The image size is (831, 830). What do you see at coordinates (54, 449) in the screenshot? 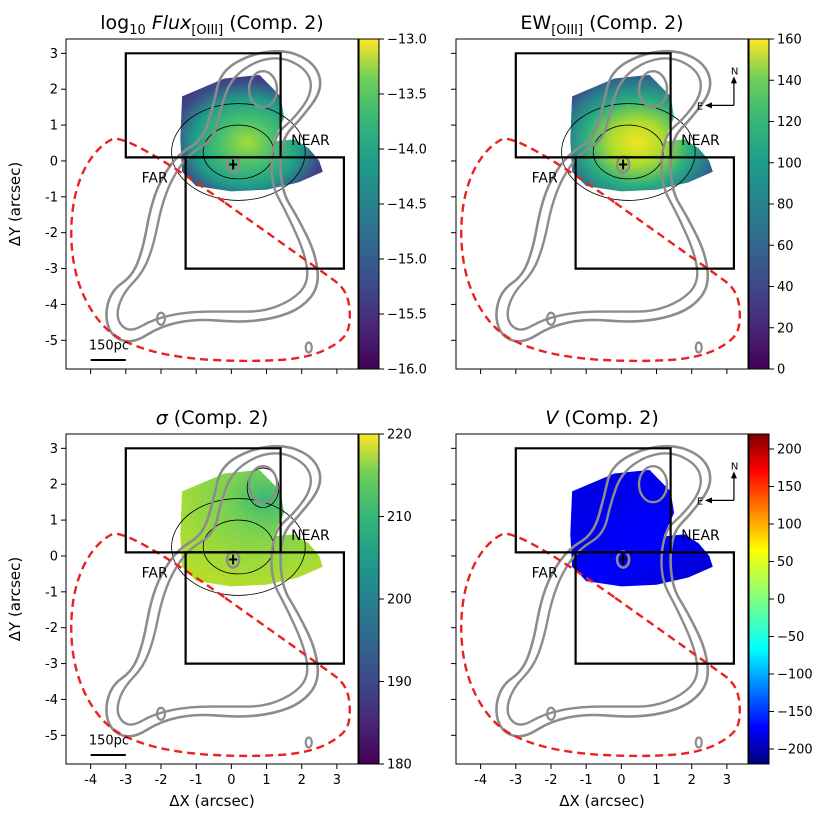
I see `y-tick-label: 3` at bounding box center [54, 449].